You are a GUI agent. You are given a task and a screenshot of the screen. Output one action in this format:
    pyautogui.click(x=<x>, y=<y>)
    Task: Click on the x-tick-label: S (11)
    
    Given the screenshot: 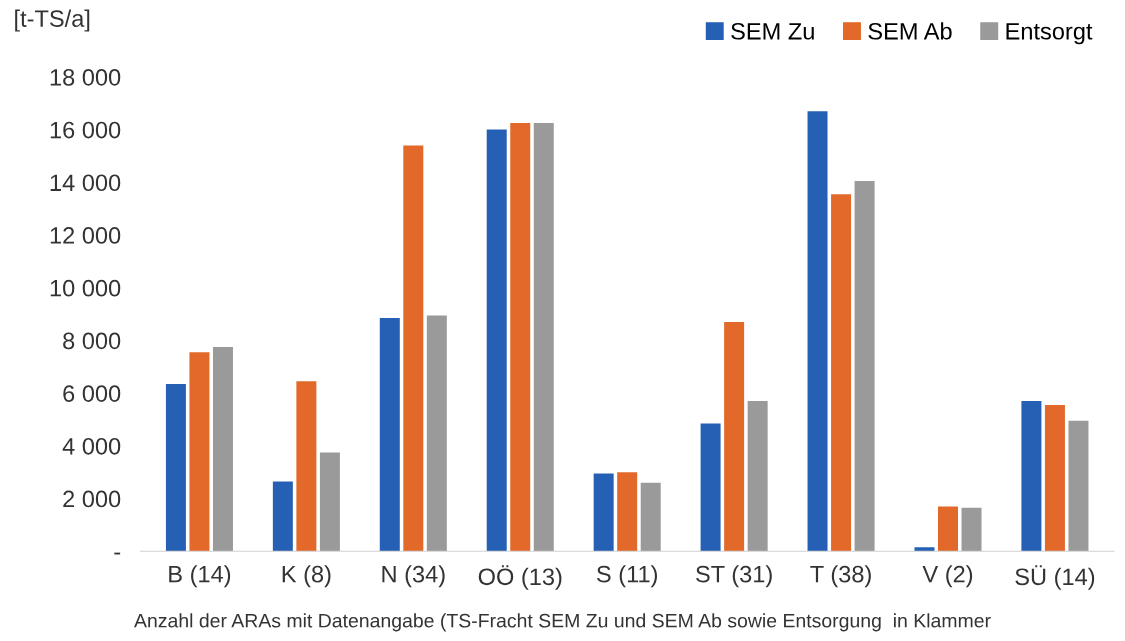 What is the action you would take?
    pyautogui.click(x=626, y=576)
    